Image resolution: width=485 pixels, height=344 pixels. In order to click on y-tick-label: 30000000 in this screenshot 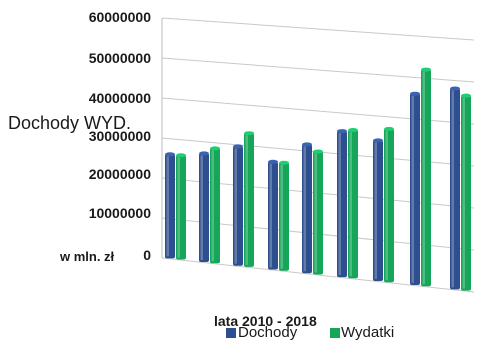, I will do `click(120, 136)`.